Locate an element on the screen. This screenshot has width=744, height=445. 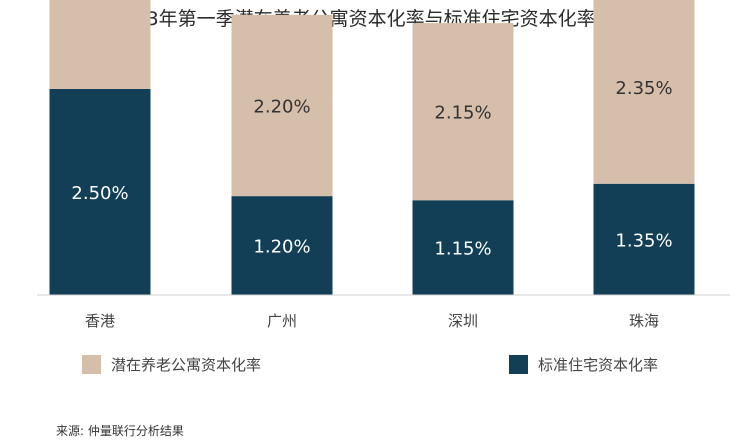
x-tick-label-3: 珠海 is located at coordinates (644, 321).